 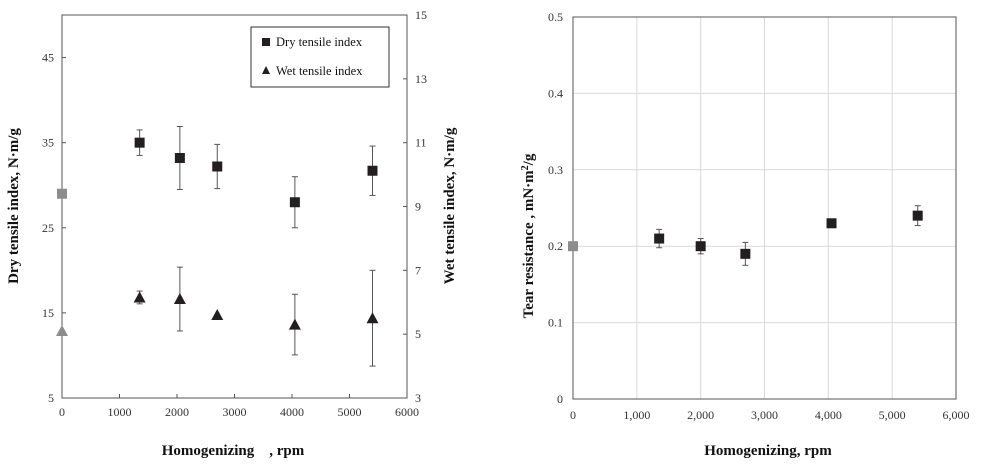 I want to click on left-x-tick-label: 0, so click(x=62, y=412).